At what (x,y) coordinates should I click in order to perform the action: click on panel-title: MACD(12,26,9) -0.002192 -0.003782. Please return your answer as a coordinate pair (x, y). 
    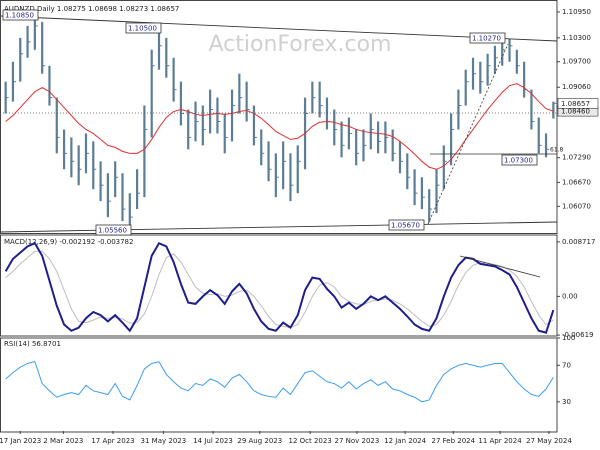
    Looking at the image, I should click on (68, 242).